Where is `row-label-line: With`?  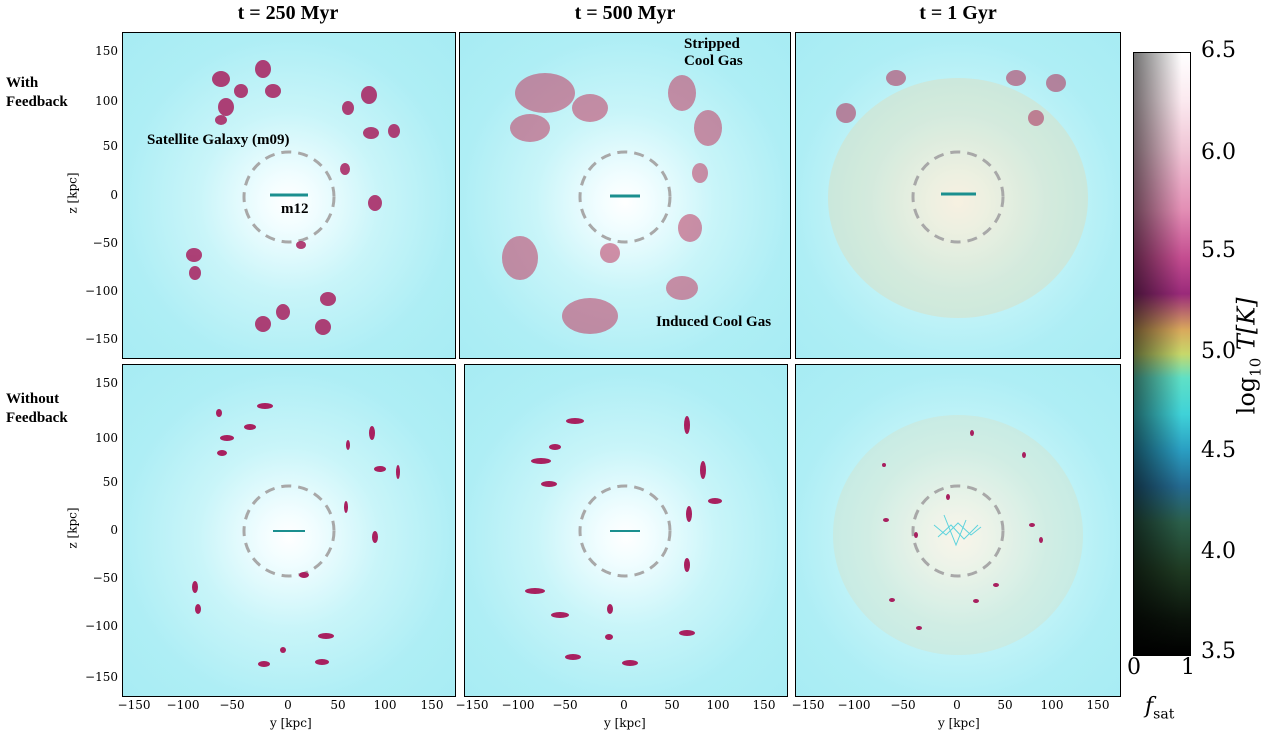 row-label-line: With is located at coordinates (22, 83).